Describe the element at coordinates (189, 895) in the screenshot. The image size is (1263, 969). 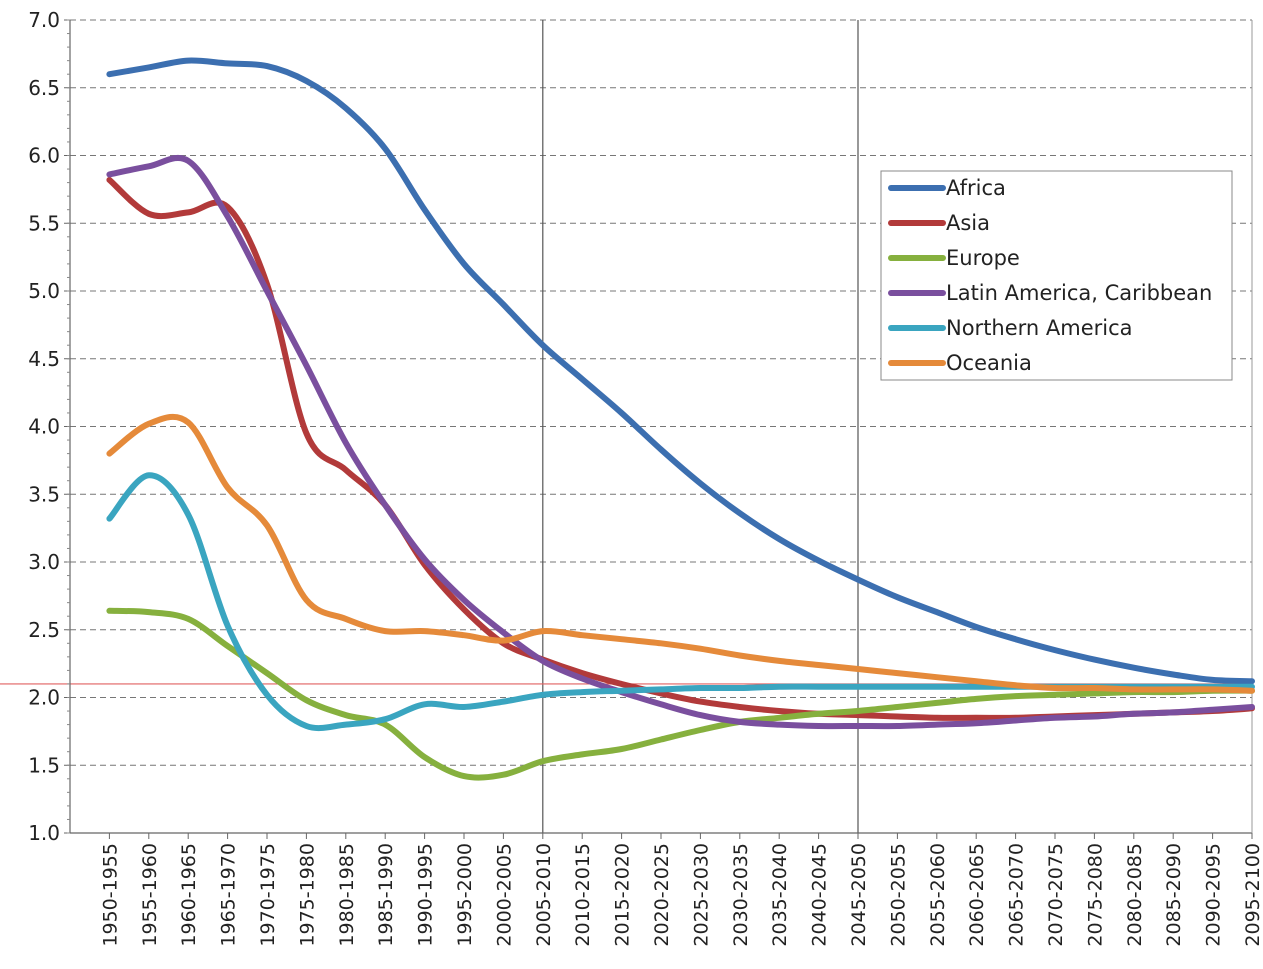
I see `x-tick-label: 1960-1965` at that location.